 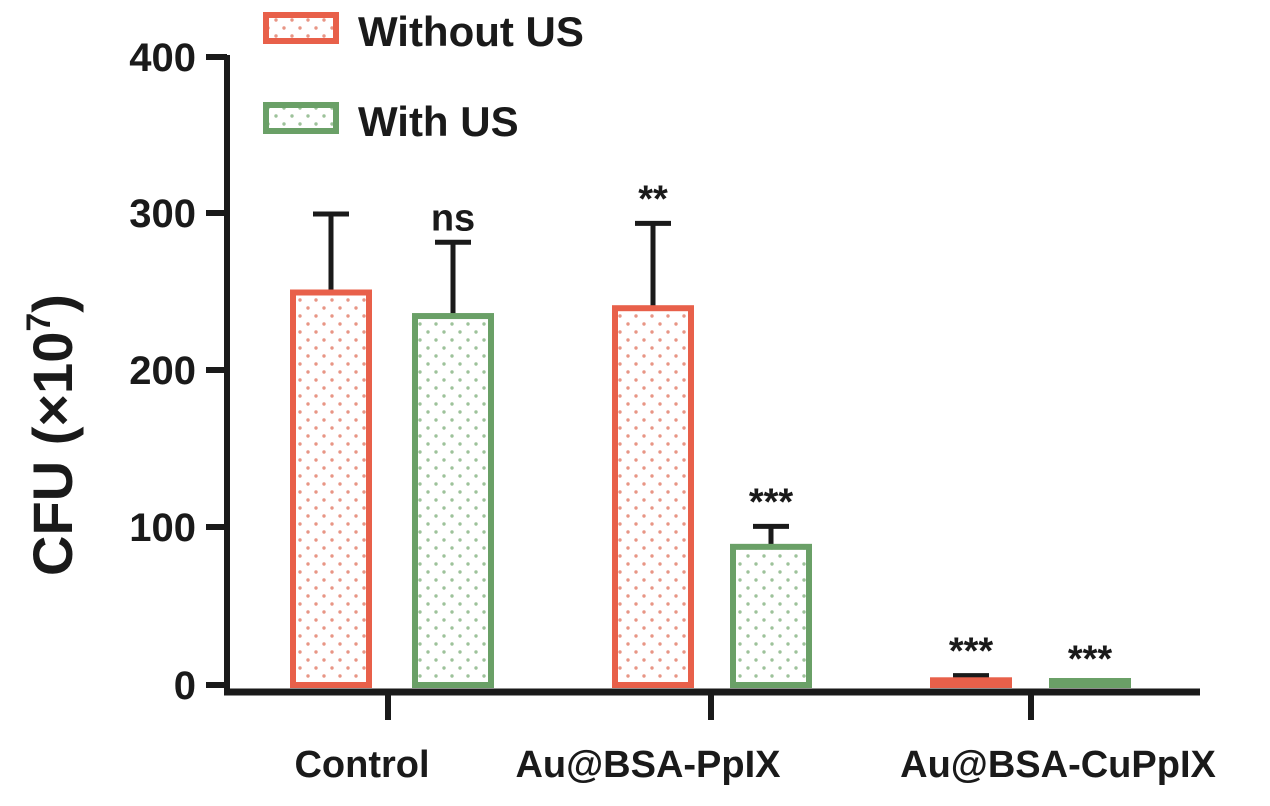 What do you see at coordinates (361, 765) in the screenshot?
I see `x-tick-label-control: Control` at bounding box center [361, 765].